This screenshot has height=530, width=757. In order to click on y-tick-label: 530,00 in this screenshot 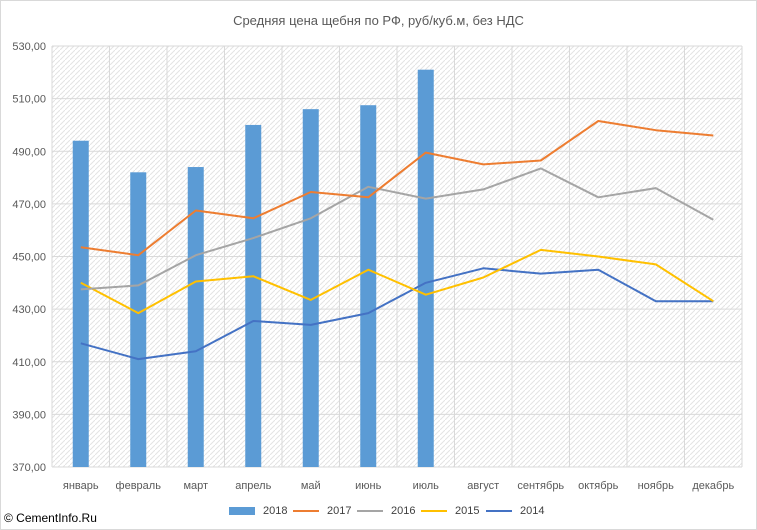, I will do `click(29, 47)`.